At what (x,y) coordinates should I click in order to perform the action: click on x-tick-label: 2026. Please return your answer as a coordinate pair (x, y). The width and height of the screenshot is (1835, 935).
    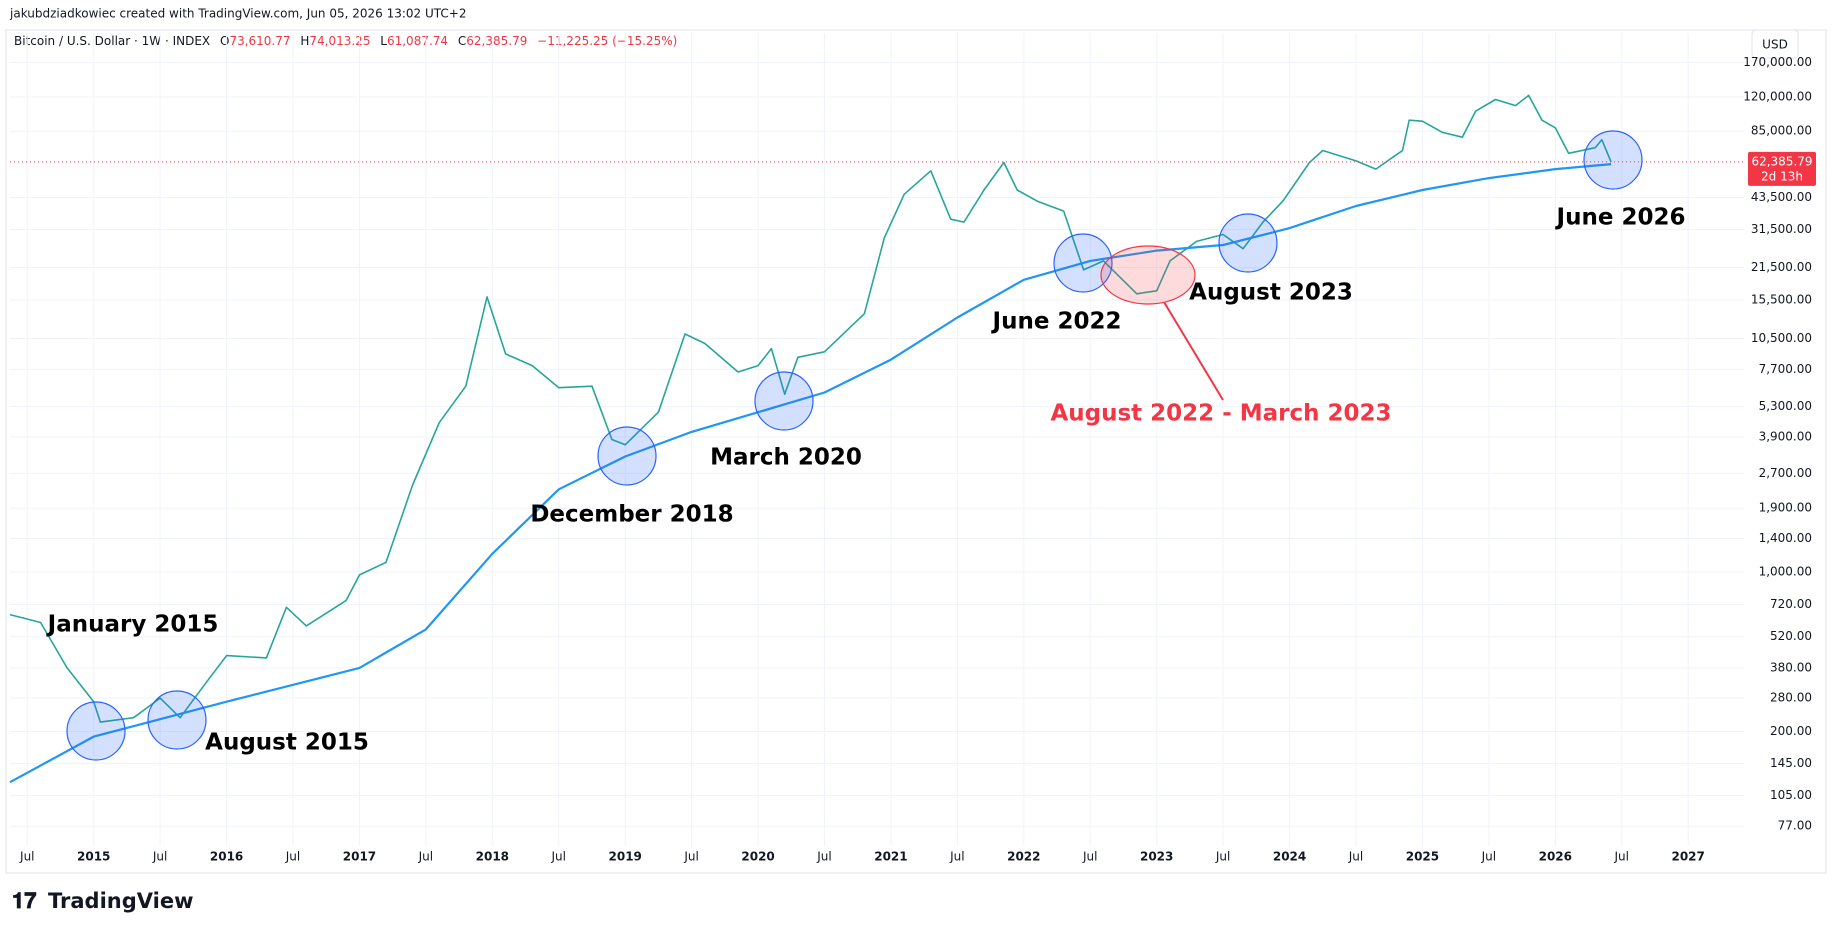
    Looking at the image, I should click on (1555, 857).